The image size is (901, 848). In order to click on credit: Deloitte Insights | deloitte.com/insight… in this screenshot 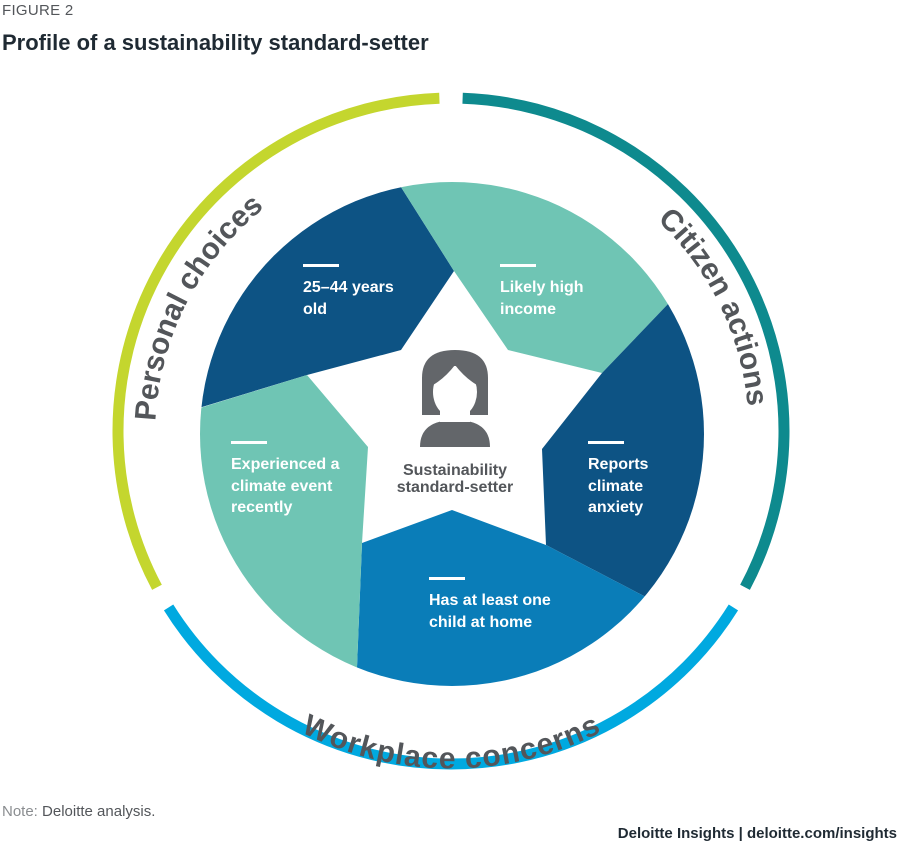, I will do `click(757, 833)`.